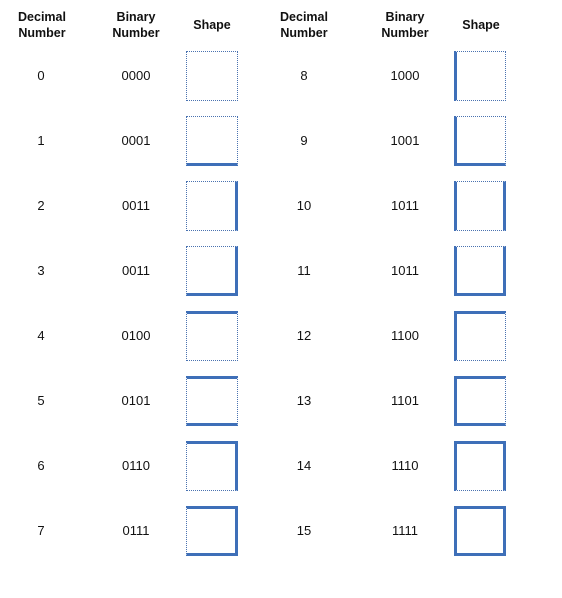 The height and width of the screenshot is (598, 562). Describe the element at coordinates (42, 25) in the screenshot. I see `decimal-number-header-left: Decimal Number` at that location.